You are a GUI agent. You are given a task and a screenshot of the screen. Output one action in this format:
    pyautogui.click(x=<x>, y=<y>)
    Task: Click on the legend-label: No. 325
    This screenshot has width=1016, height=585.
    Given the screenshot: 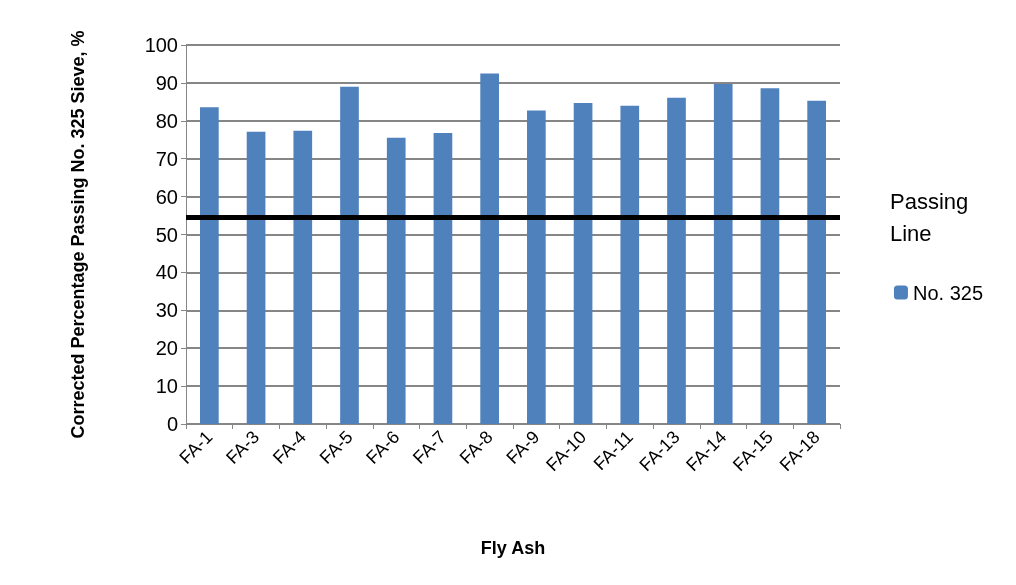 What is the action you would take?
    pyautogui.click(x=948, y=292)
    